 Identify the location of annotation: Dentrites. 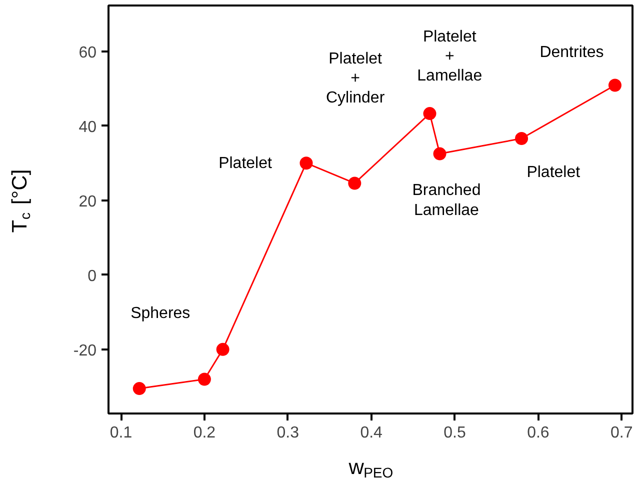
(572, 52).